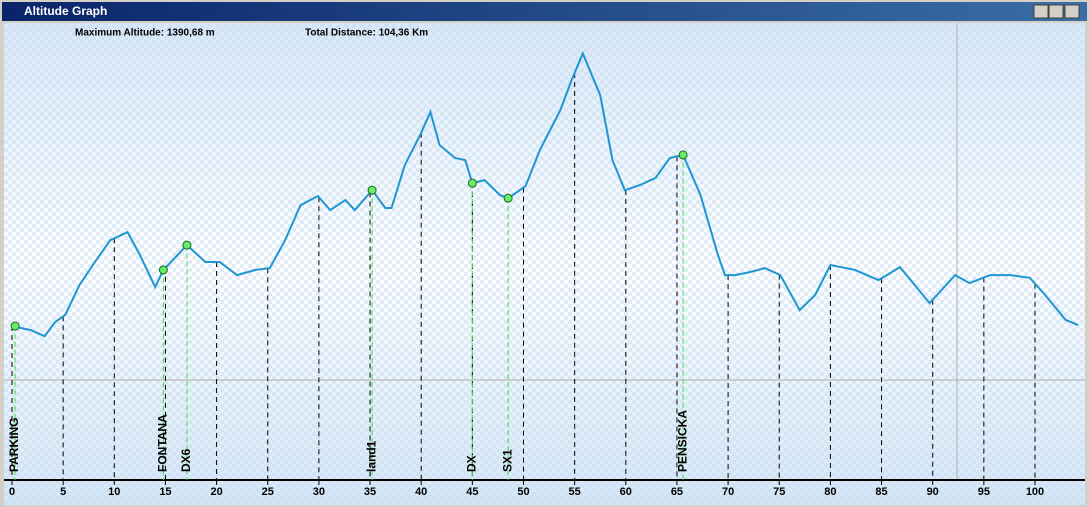  I want to click on x-tick-label: 40, so click(421, 492).